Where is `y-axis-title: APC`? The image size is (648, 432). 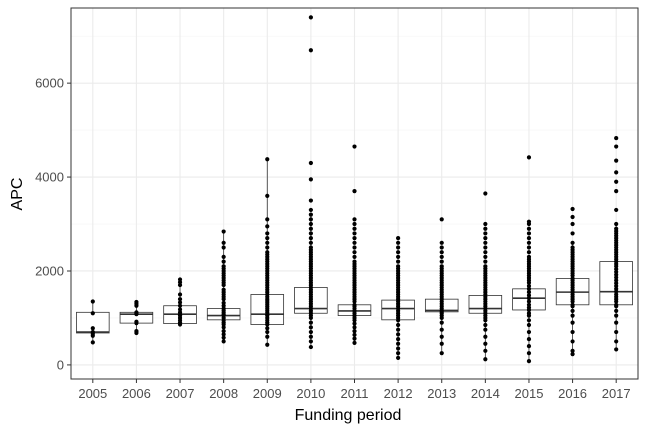
y-axis-title: APC is located at coordinates (17, 194).